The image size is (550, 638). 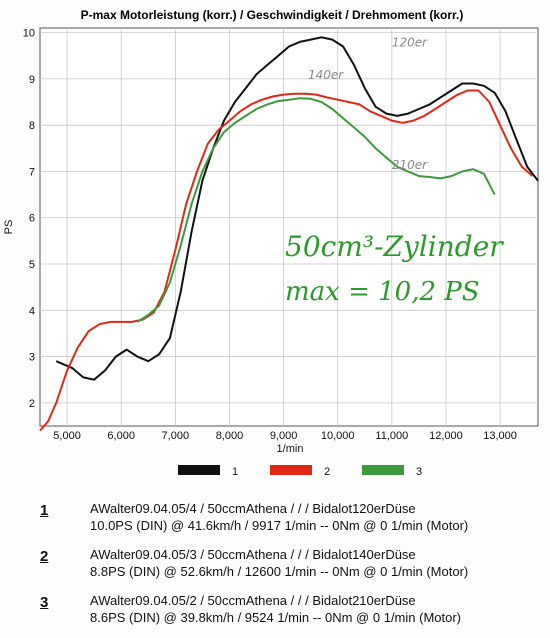 I want to click on x-tick-label: 8,000, so click(x=230, y=436).